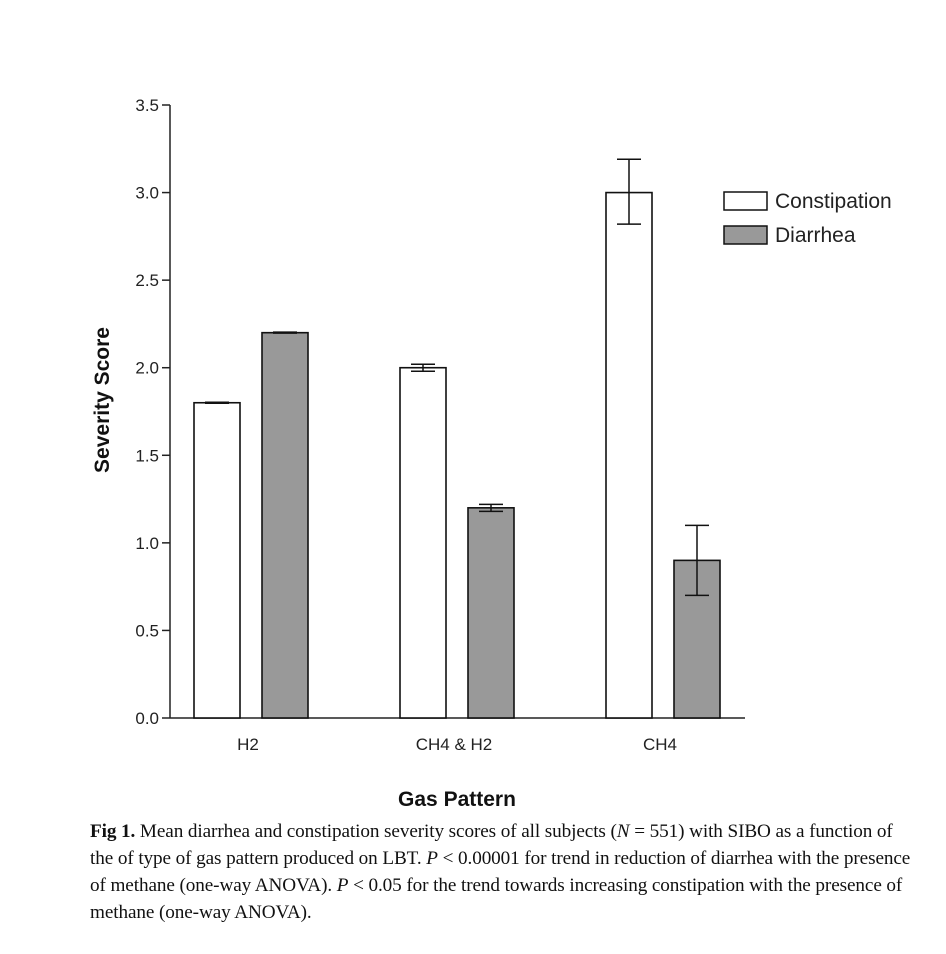 The height and width of the screenshot is (954, 946). I want to click on legend-label: Diarrhea, so click(815, 235).